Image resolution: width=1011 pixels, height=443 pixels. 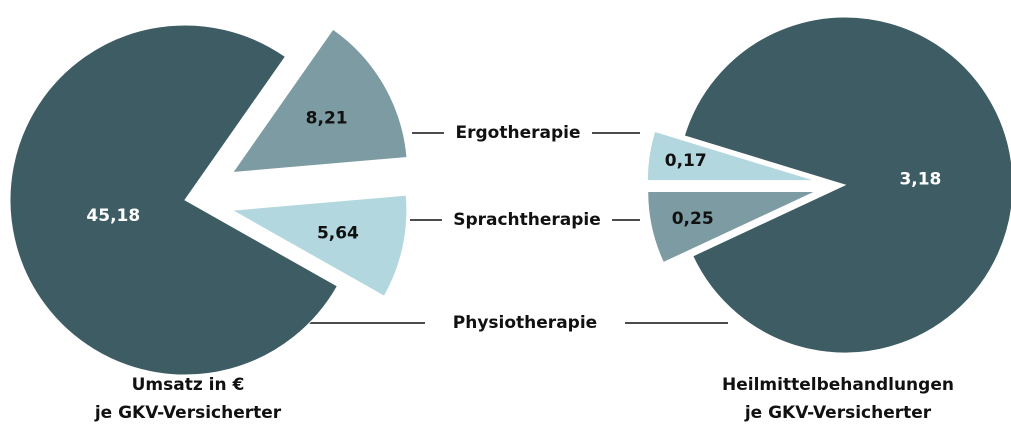 I want to click on value-label: 8,21, so click(x=327, y=118).